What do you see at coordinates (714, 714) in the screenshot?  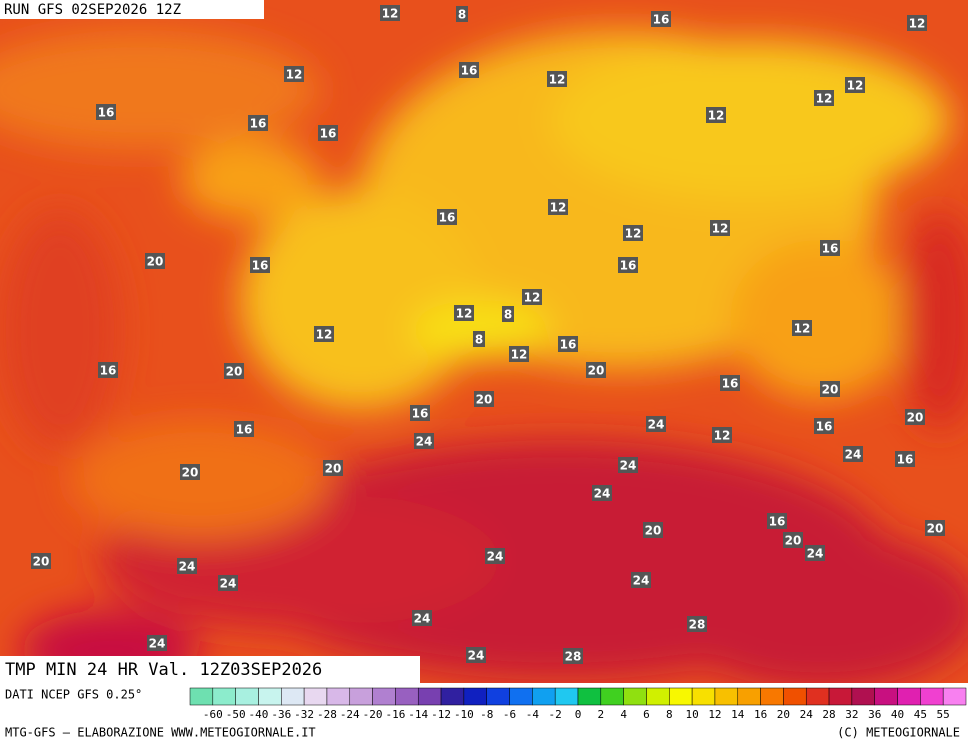 I see `colorbar-tick-label: 12` at bounding box center [714, 714].